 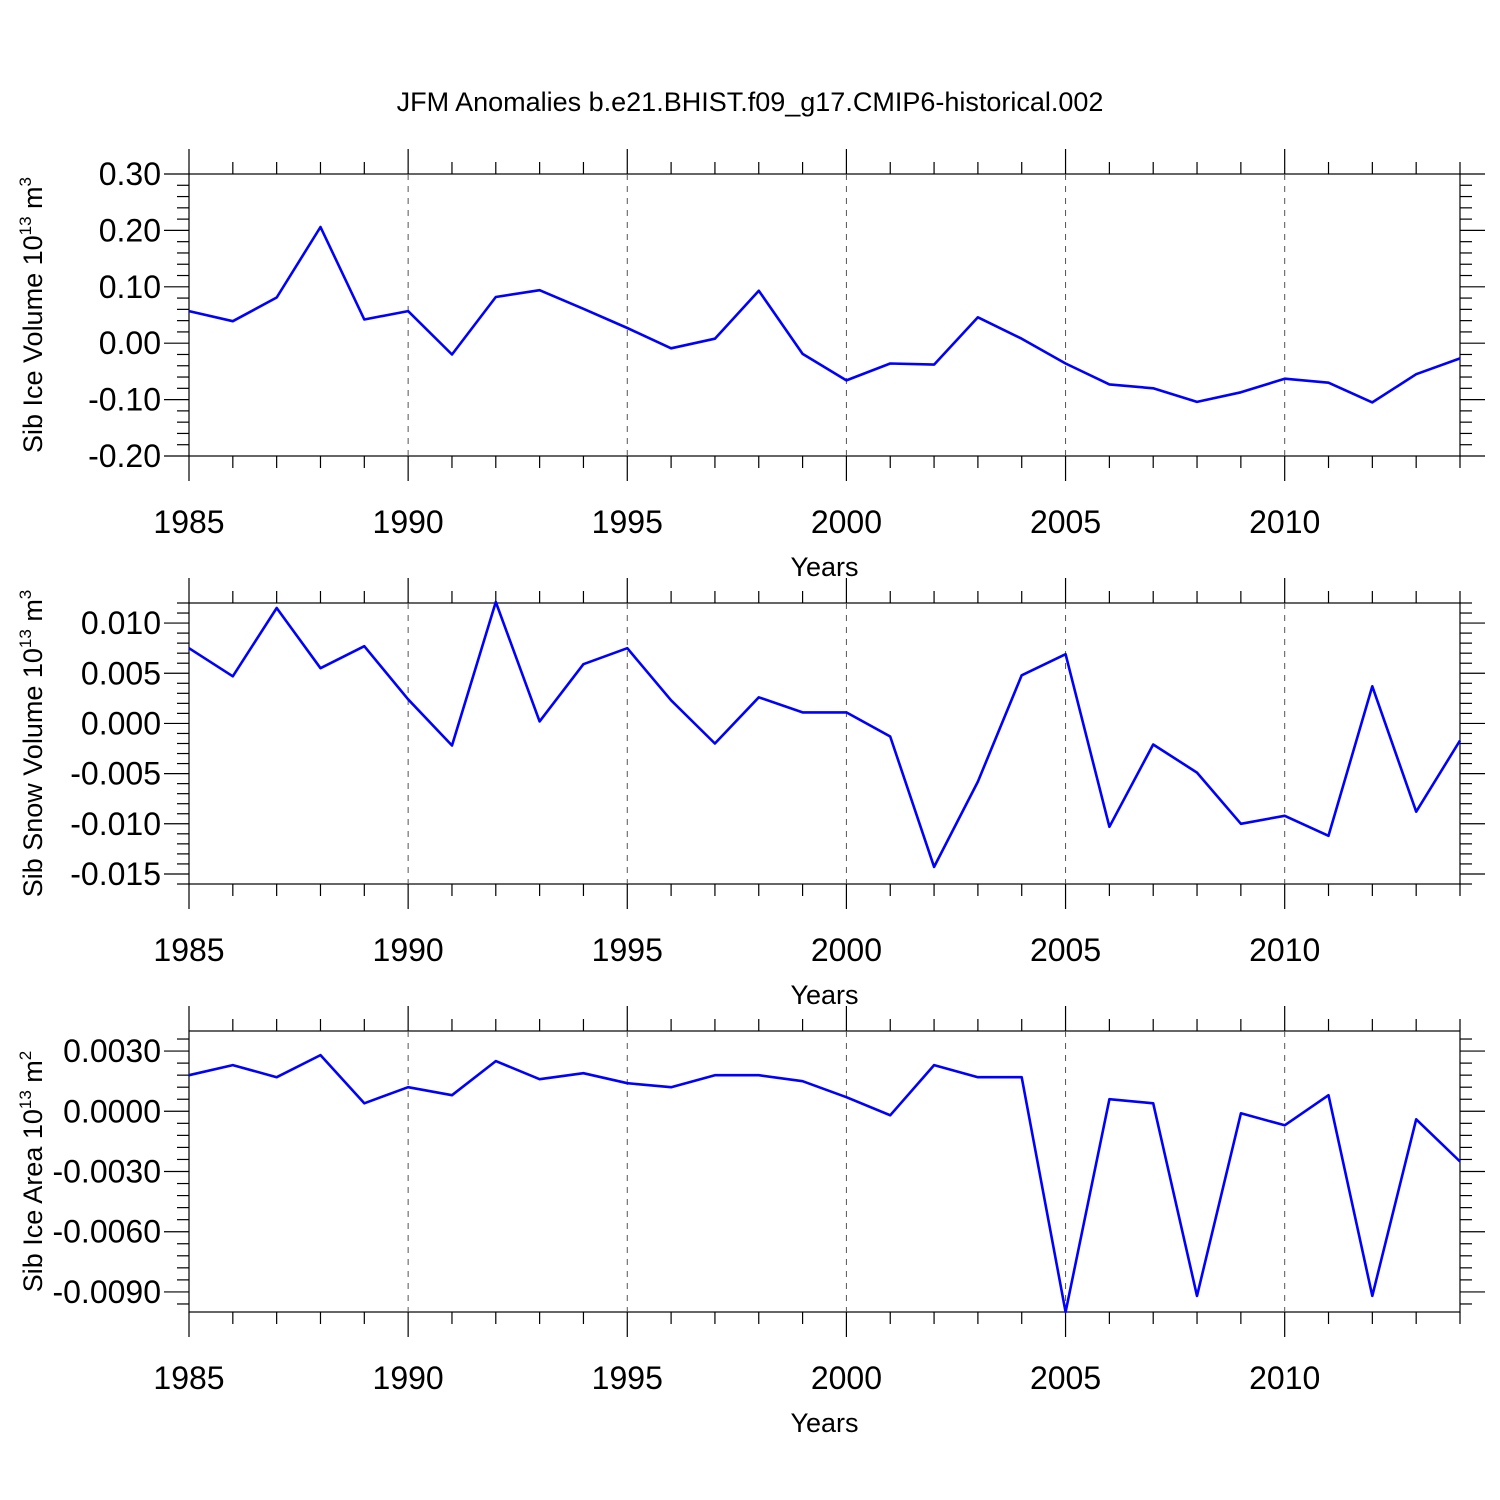 What do you see at coordinates (824, 1183) in the screenshot?
I see `series-line` at bounding box center [824, 1183].